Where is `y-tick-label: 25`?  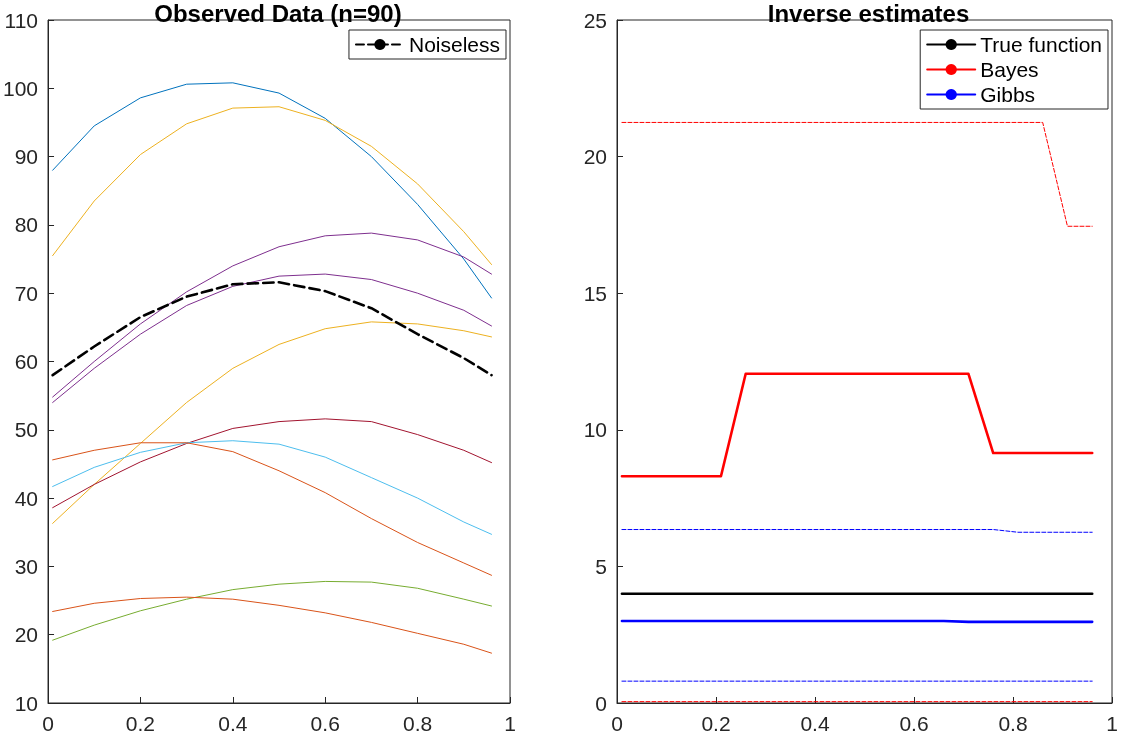 y-tick-label: 25 is located at coordinates (595, 20).